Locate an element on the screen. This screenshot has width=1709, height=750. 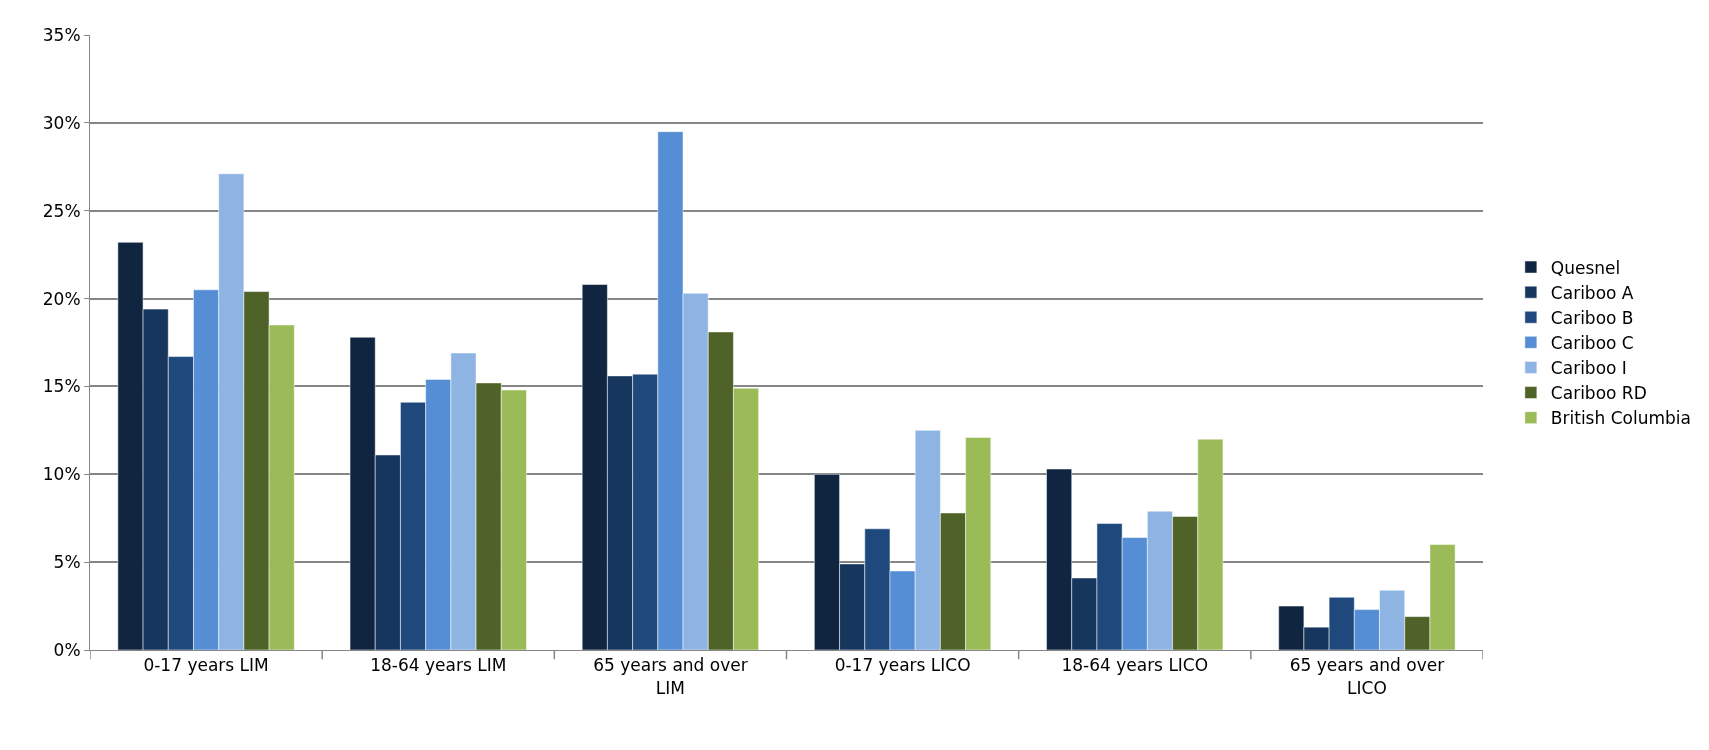
y-tick-label: 10% is located at coordinates (61, 474).